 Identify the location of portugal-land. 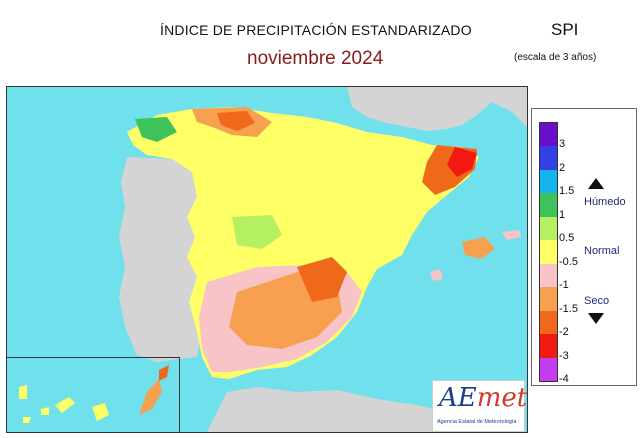
(160, 259).